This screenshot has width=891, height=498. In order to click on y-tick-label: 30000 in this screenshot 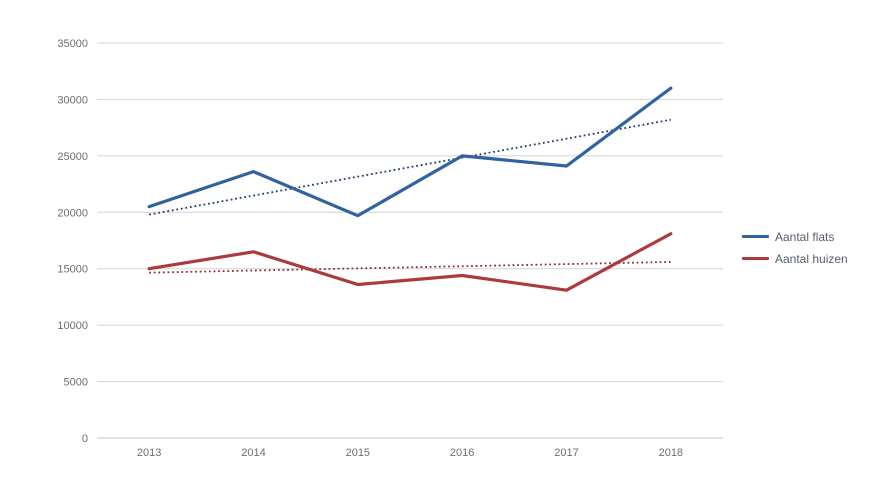, I will do `click(72, 100)`.